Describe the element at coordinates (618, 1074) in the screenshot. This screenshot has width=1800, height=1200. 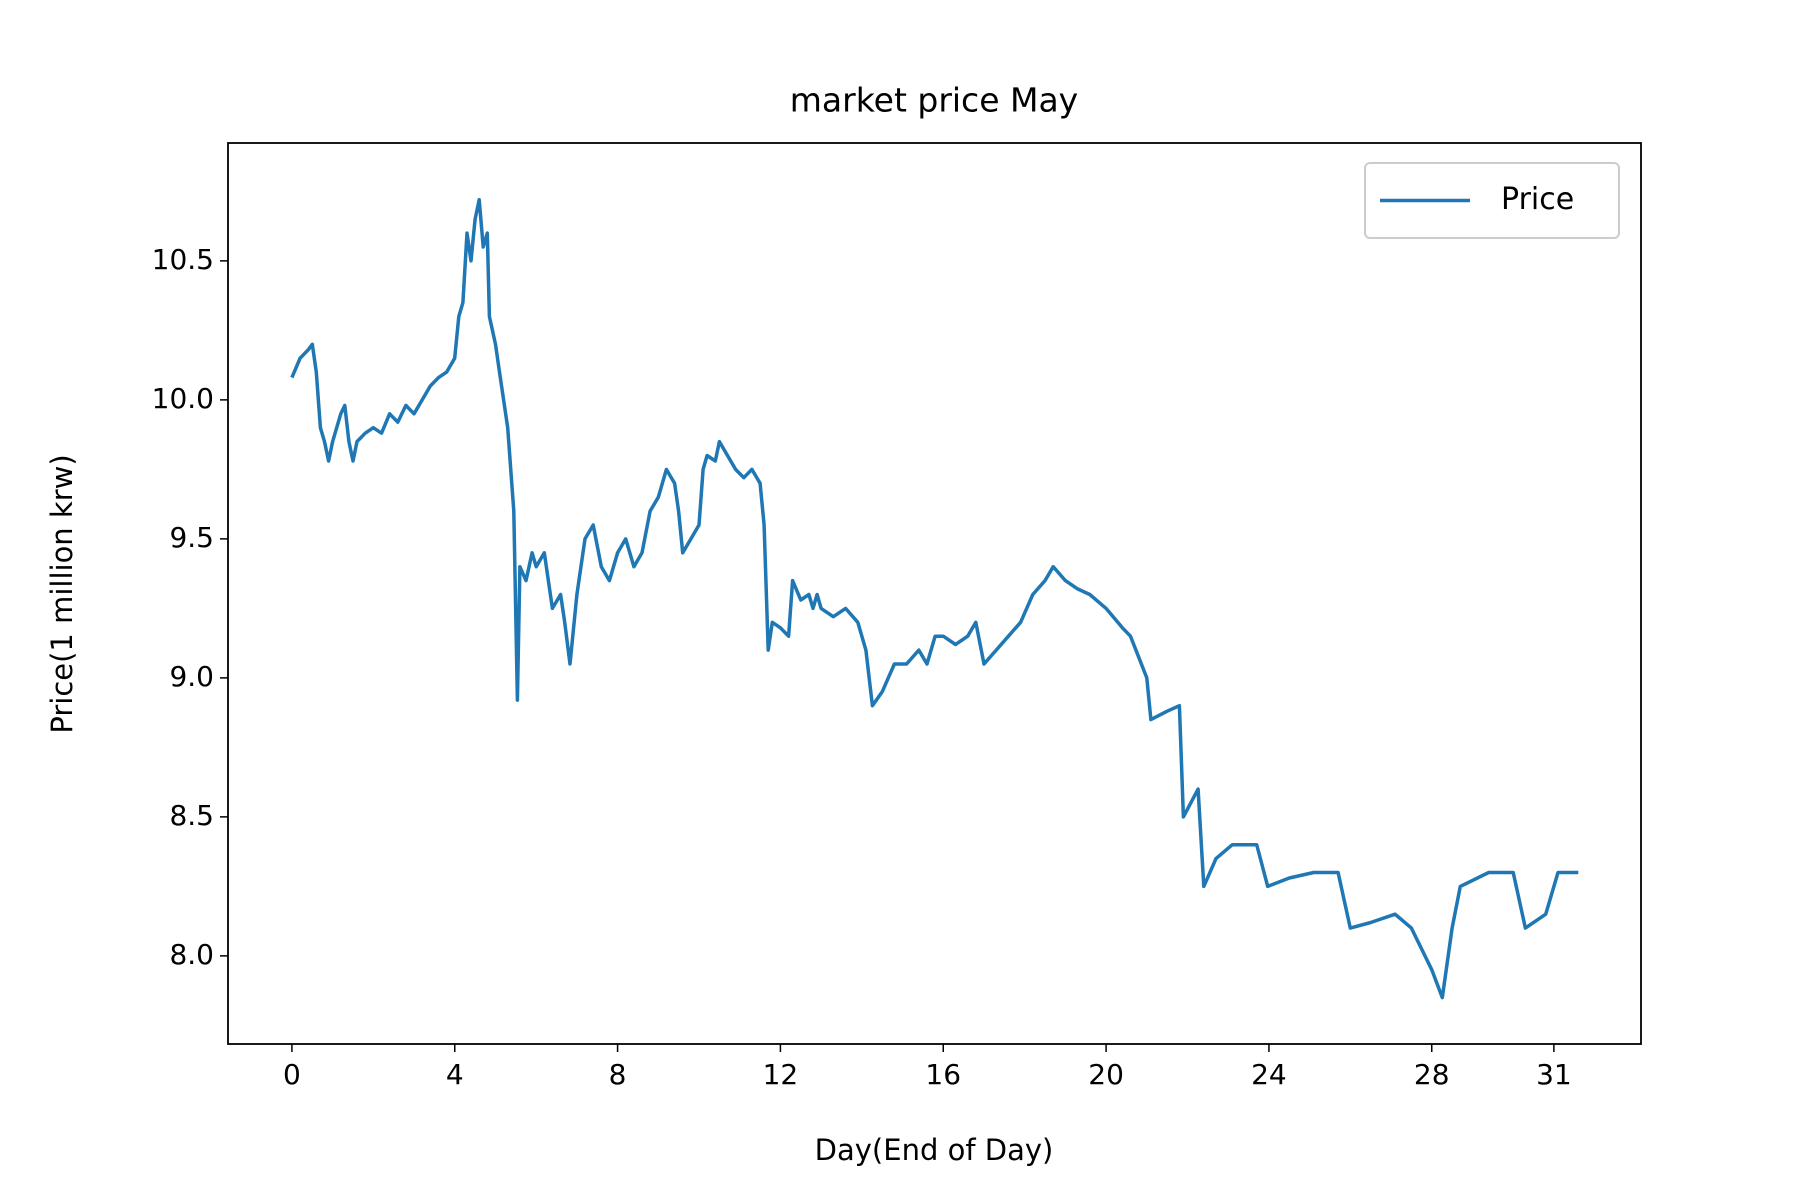
I see `x-tick-label: 8` at that location.